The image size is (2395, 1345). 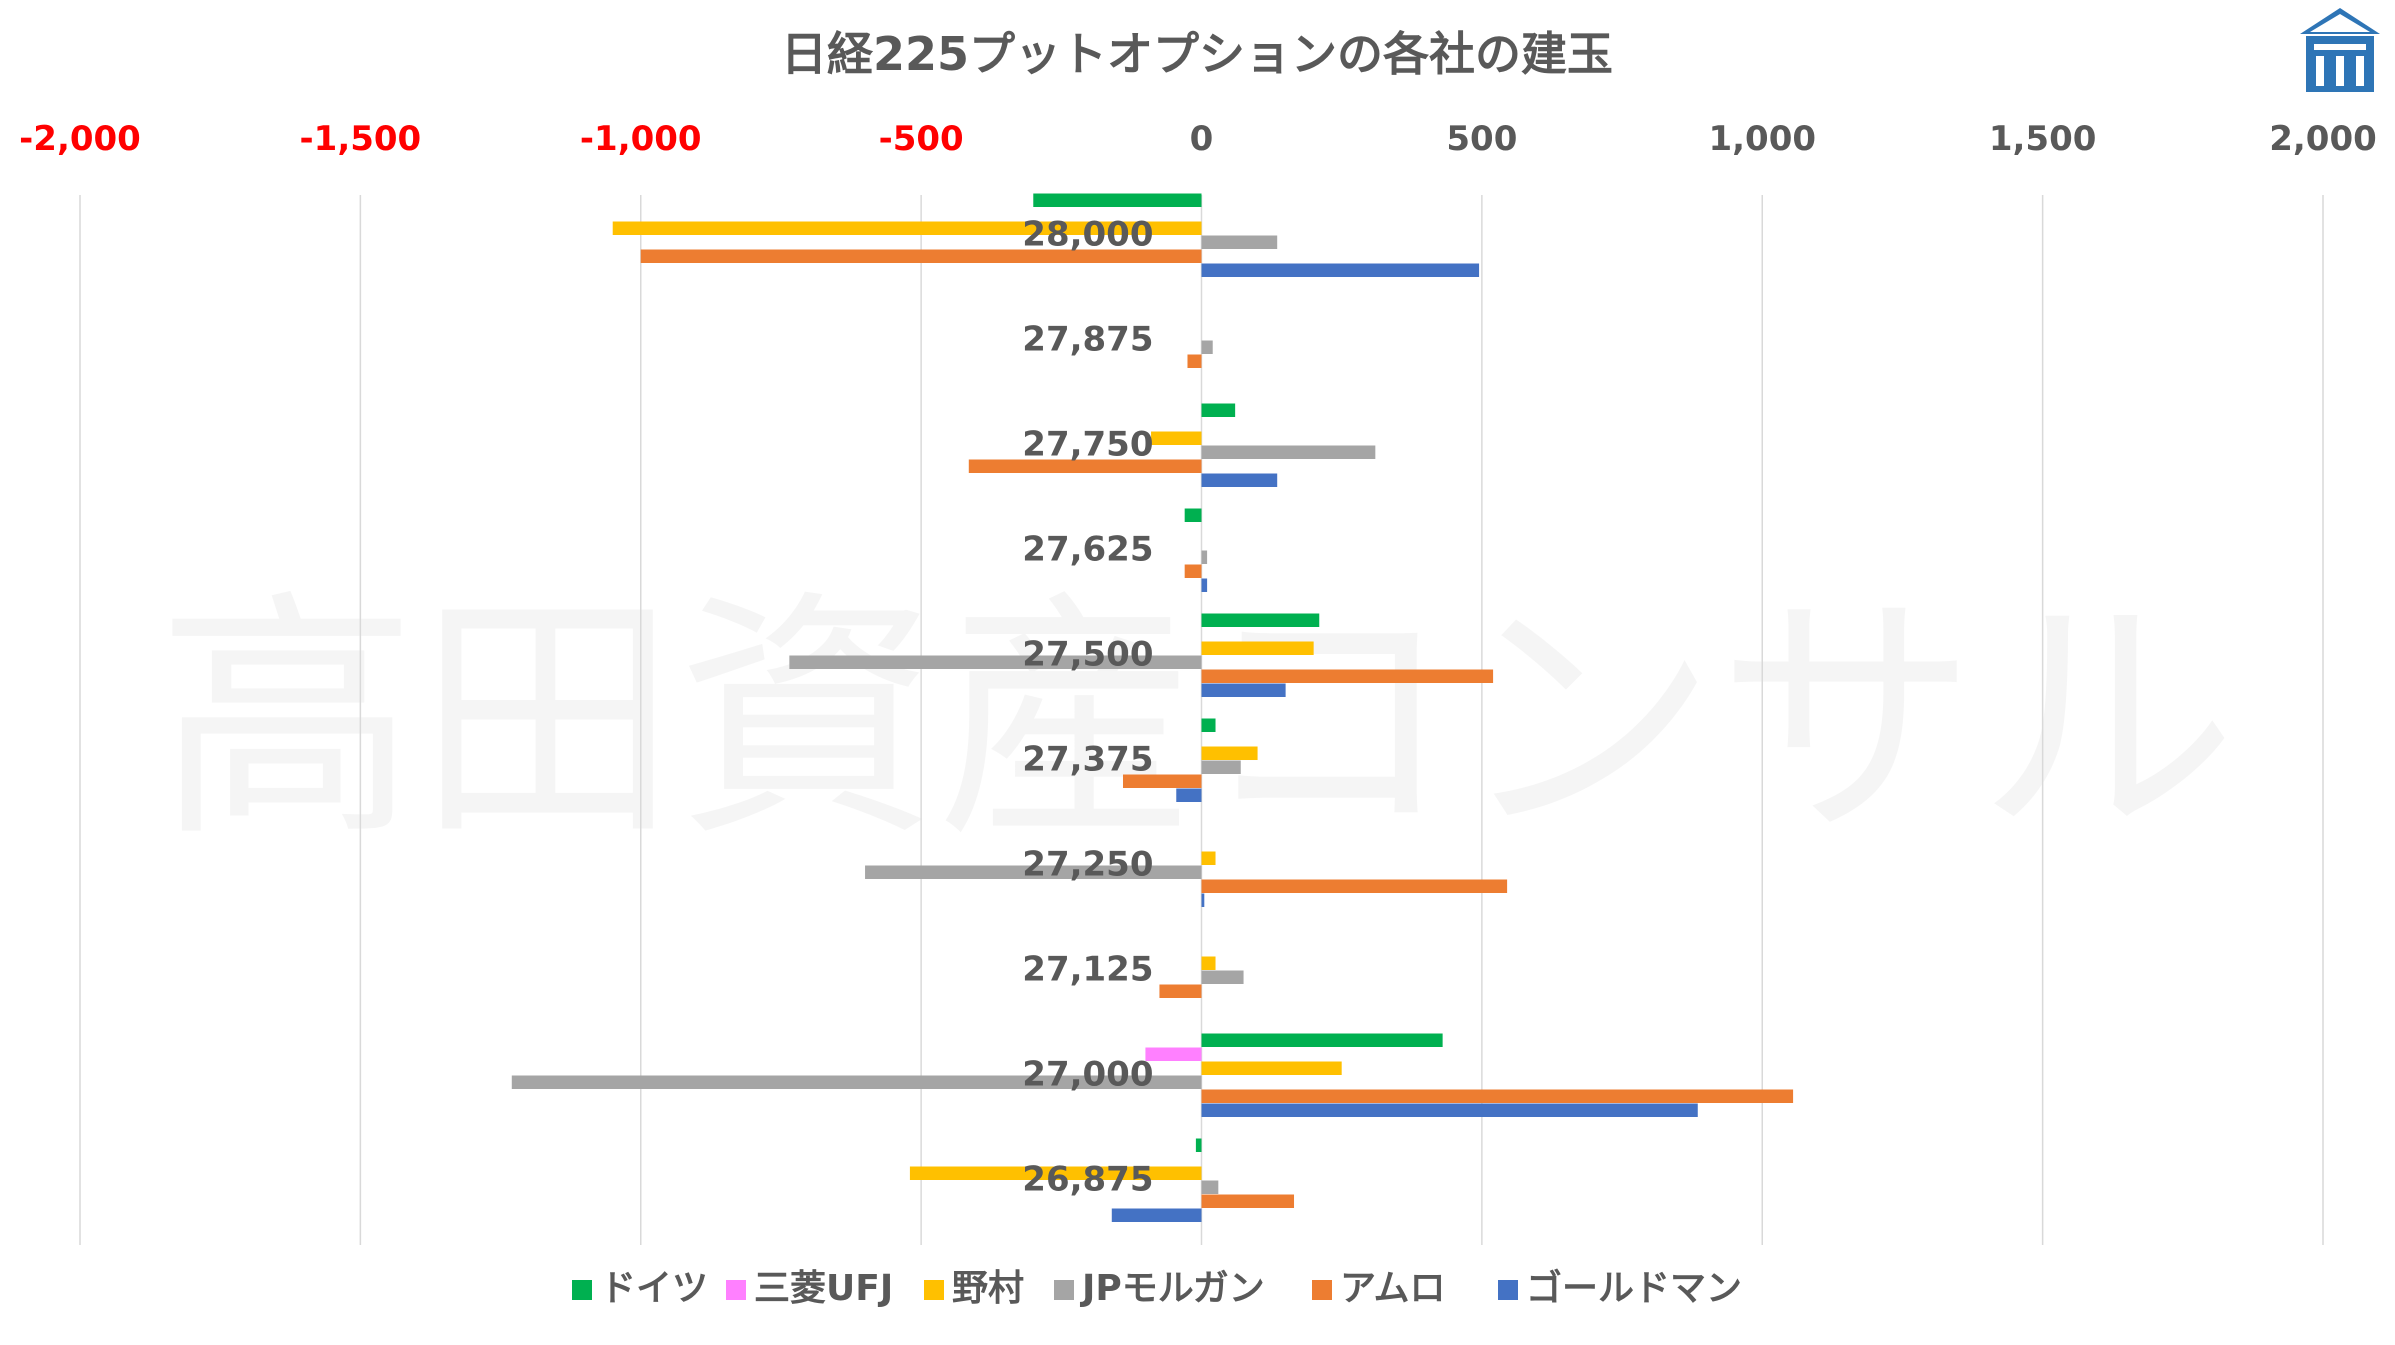 What do you see at coordinates (823, 1288) in the screenshot?
I see `legend-label: 三菱UFJ` at bounding box center [823, 1288].